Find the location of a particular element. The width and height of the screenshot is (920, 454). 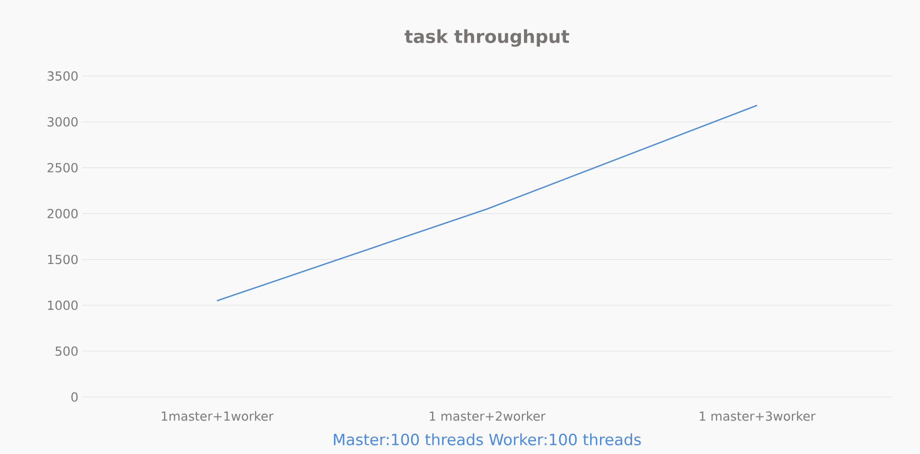

chart-title: task throughput is located at coordinates (487, 38).